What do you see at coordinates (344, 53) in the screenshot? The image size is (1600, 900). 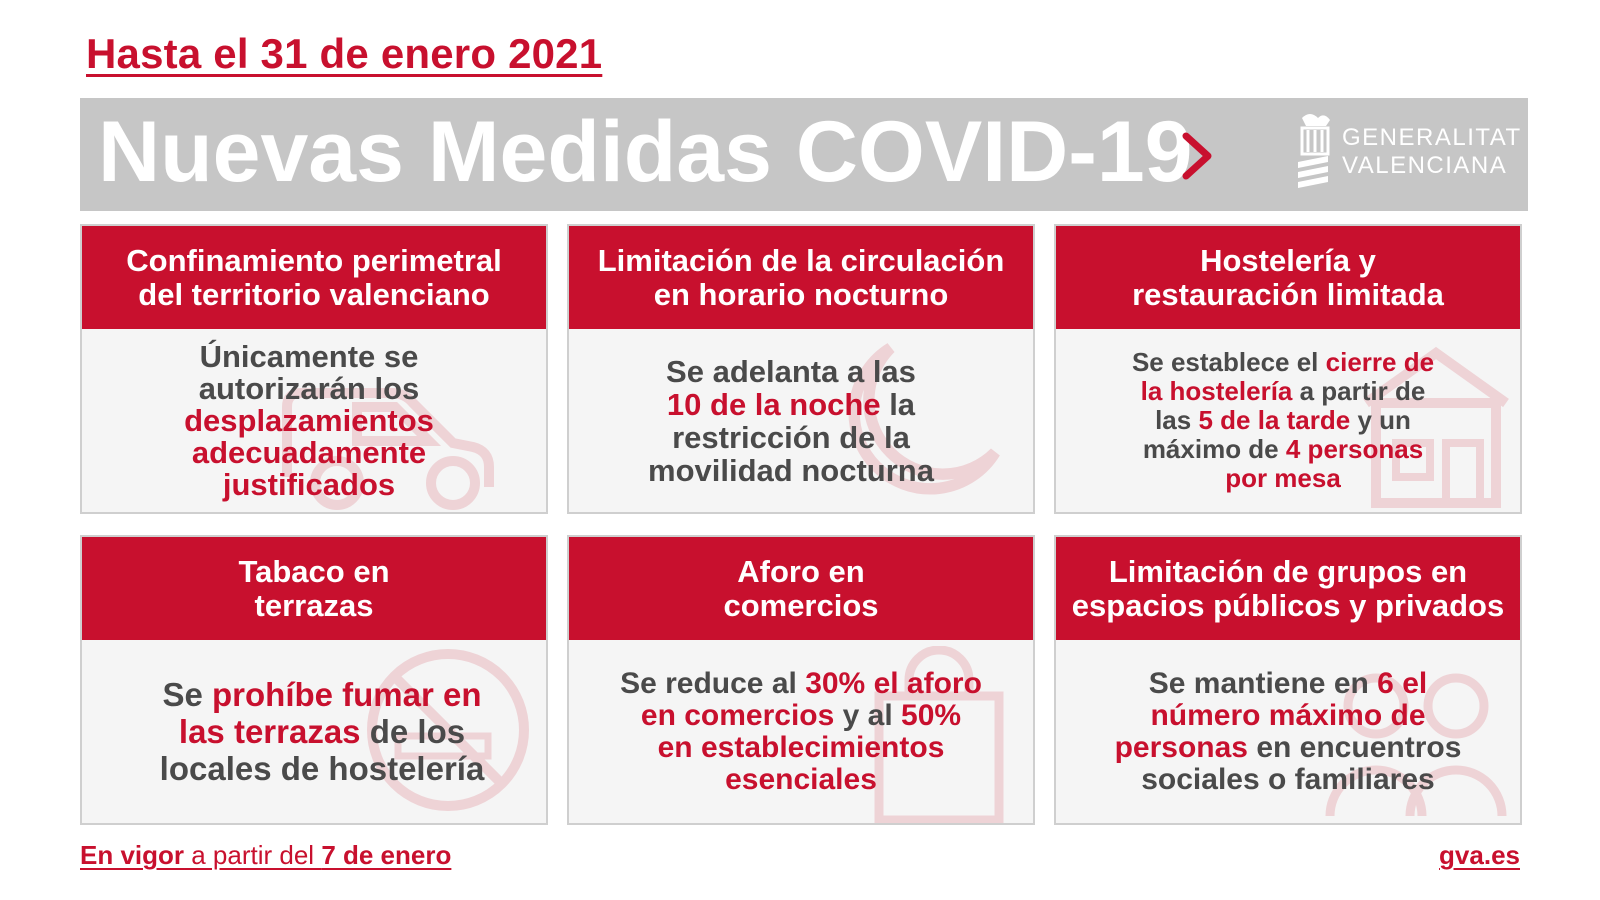 I see `validity-date: Hasta el 31 de enero 2021` at bounding box center [344, 53].